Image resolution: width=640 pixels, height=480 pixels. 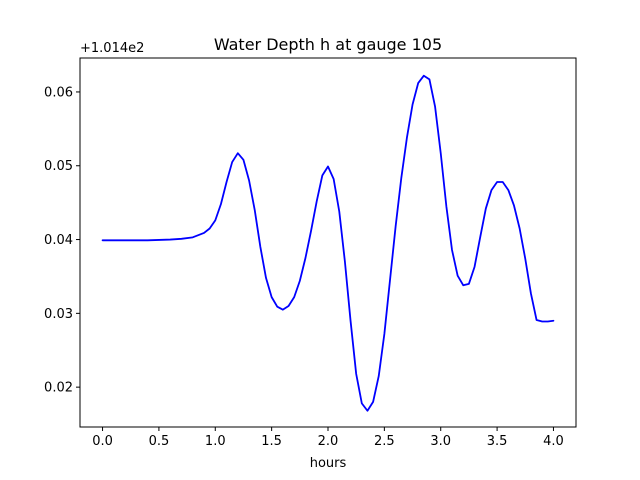 I want to click on y-tick-label: 0.06, so click(x=58, y=92).